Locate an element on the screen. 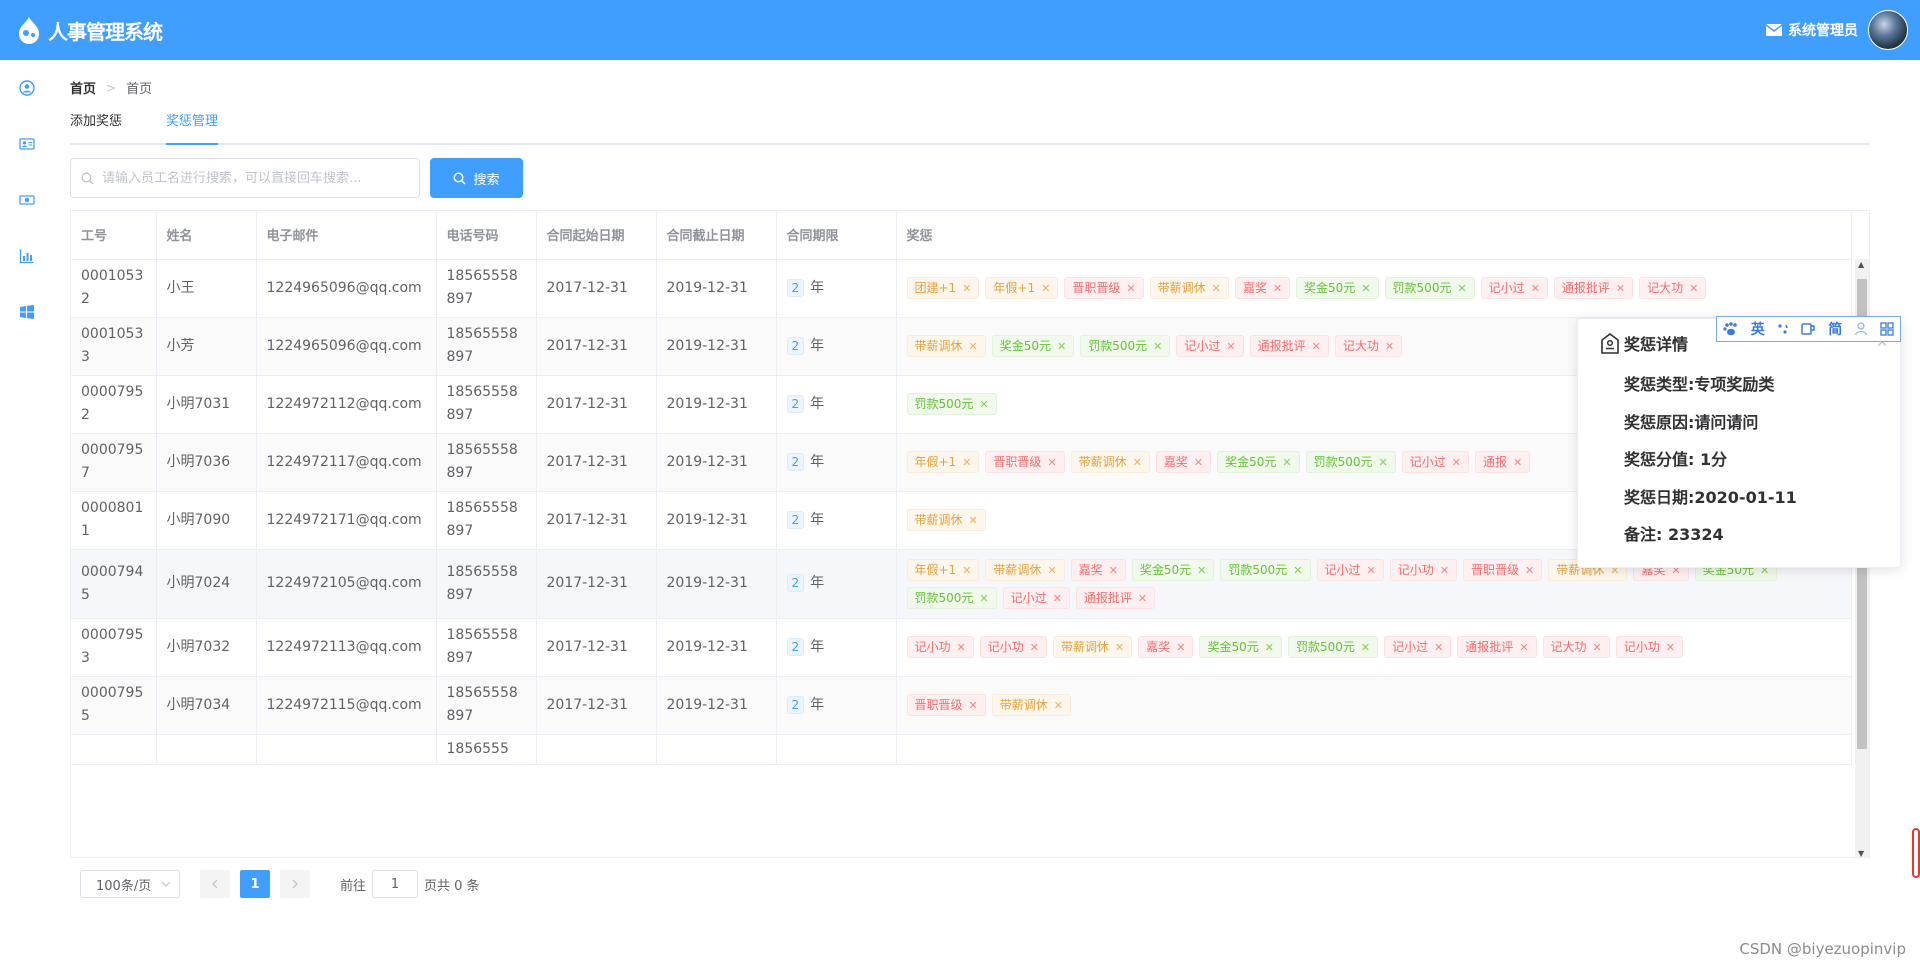 The width and height of the screenshot is (1920, 969). table-row: 1856555 is located at coordinates (961, 749).